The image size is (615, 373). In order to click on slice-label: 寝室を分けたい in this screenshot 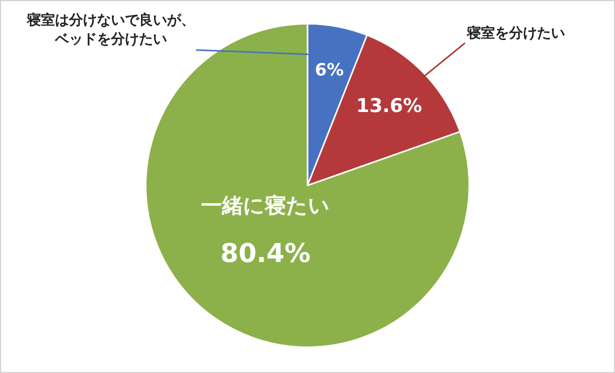, I will do `click(515, 33)`.